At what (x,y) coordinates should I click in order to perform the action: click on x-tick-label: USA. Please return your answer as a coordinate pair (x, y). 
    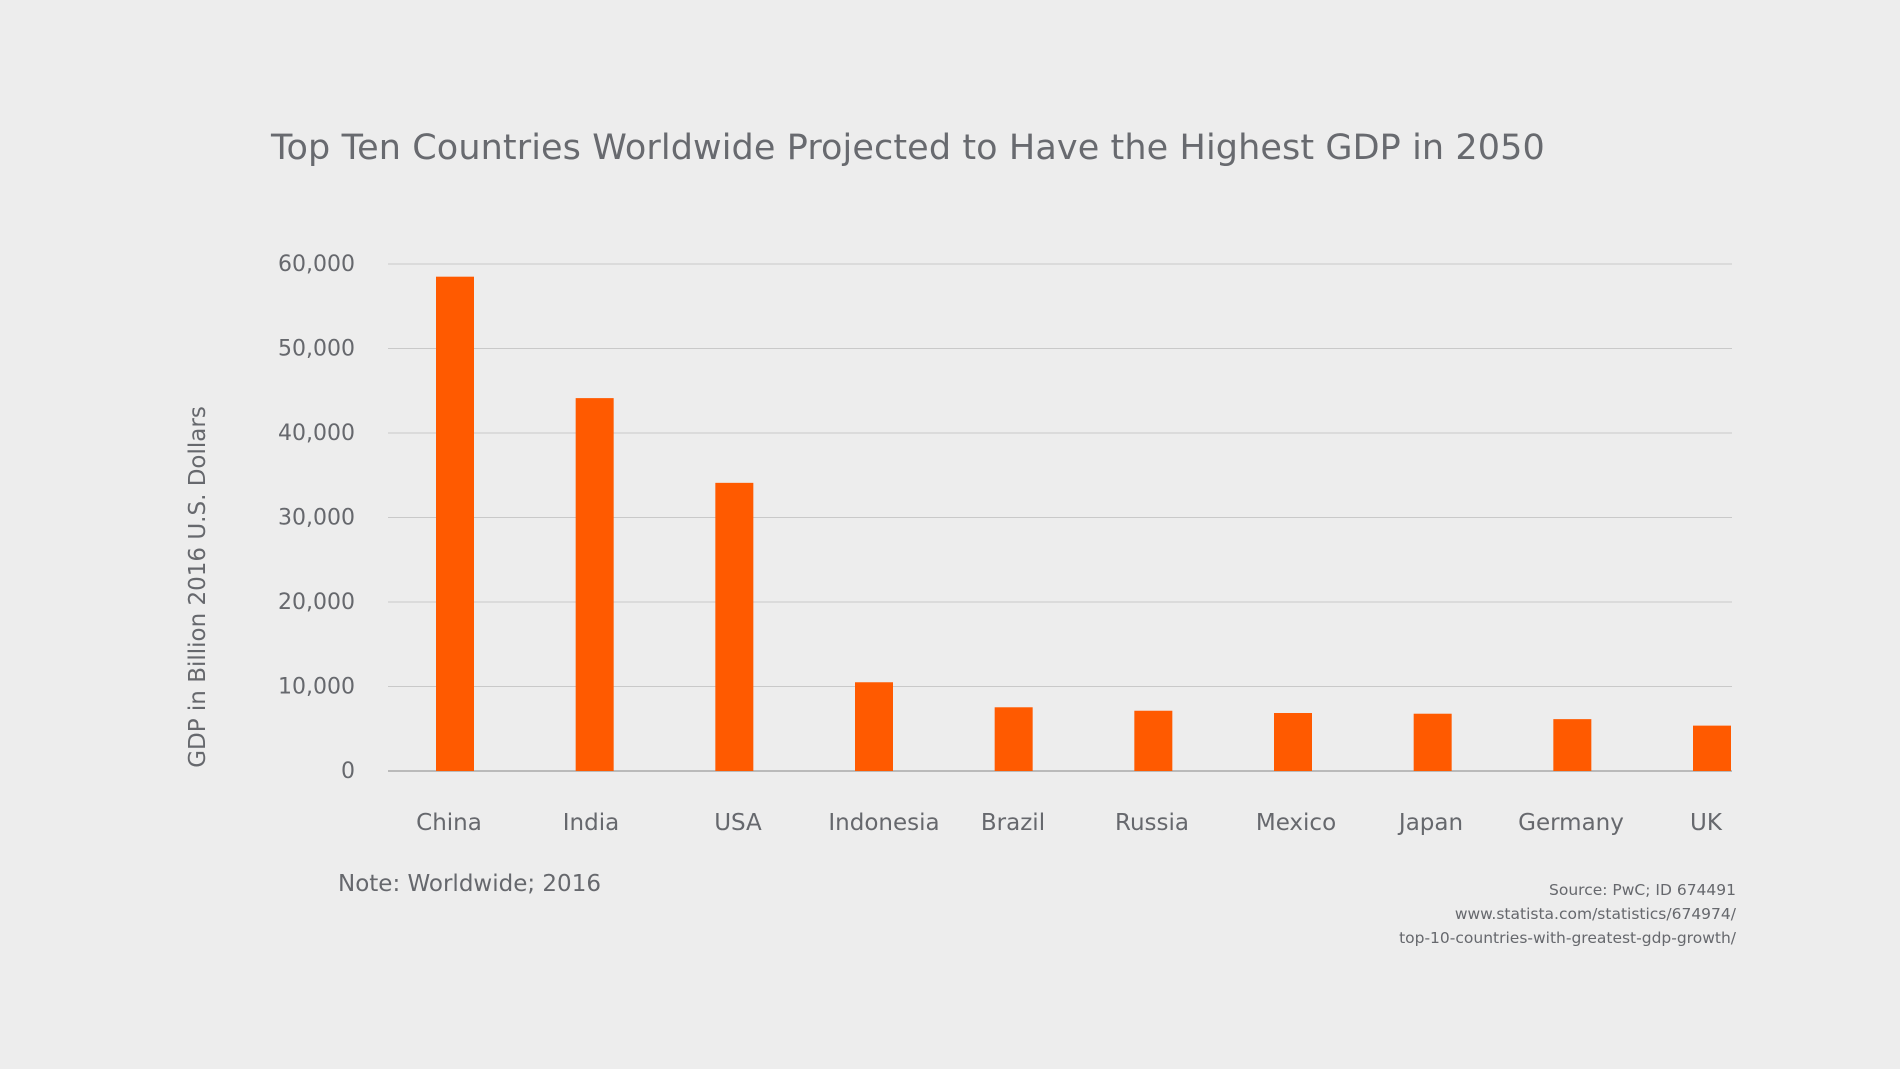
    Looking at the image, I should click on (738, 823).